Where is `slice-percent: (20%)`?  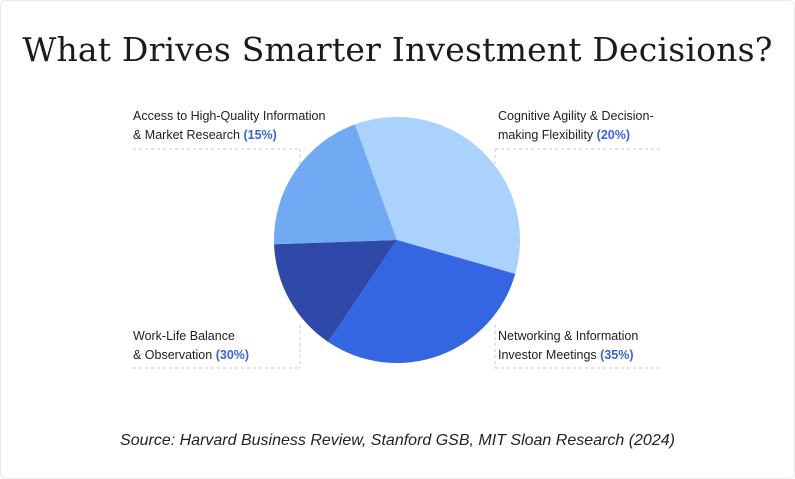 slice-percent: (20%) is located at coordinates (613, 135).